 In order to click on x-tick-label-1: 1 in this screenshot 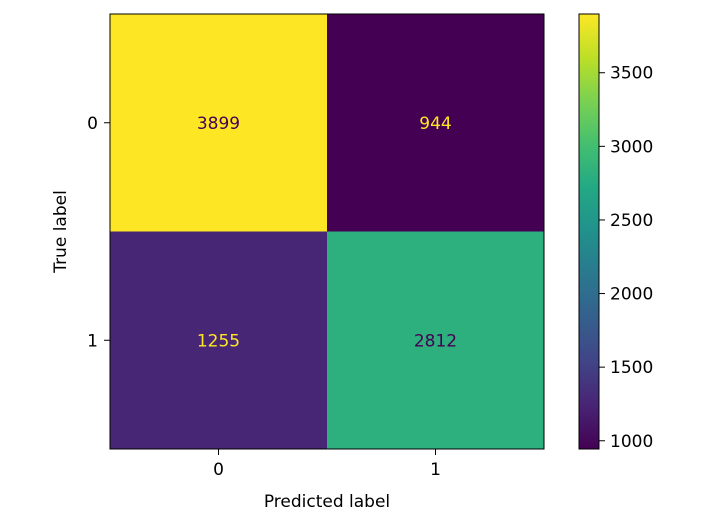, I will do `click(435, 470)`.